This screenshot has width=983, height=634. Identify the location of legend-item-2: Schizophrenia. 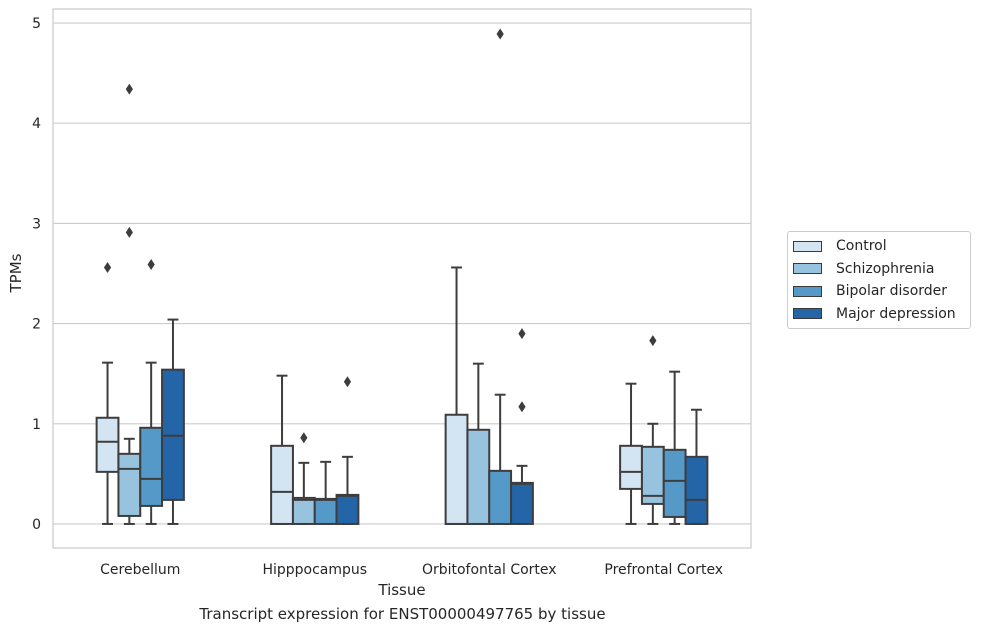
(879, 269).